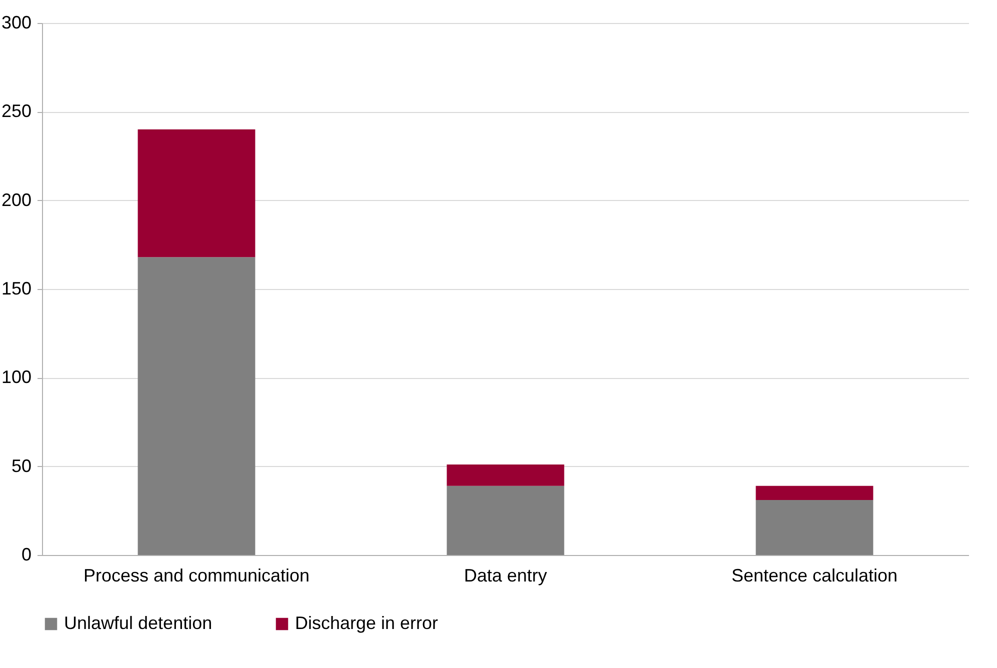  What do you see at coordinates (506, 576) in the screenshot?
I see `x-tick-label: Data entry` at bounding box center [506, 576].